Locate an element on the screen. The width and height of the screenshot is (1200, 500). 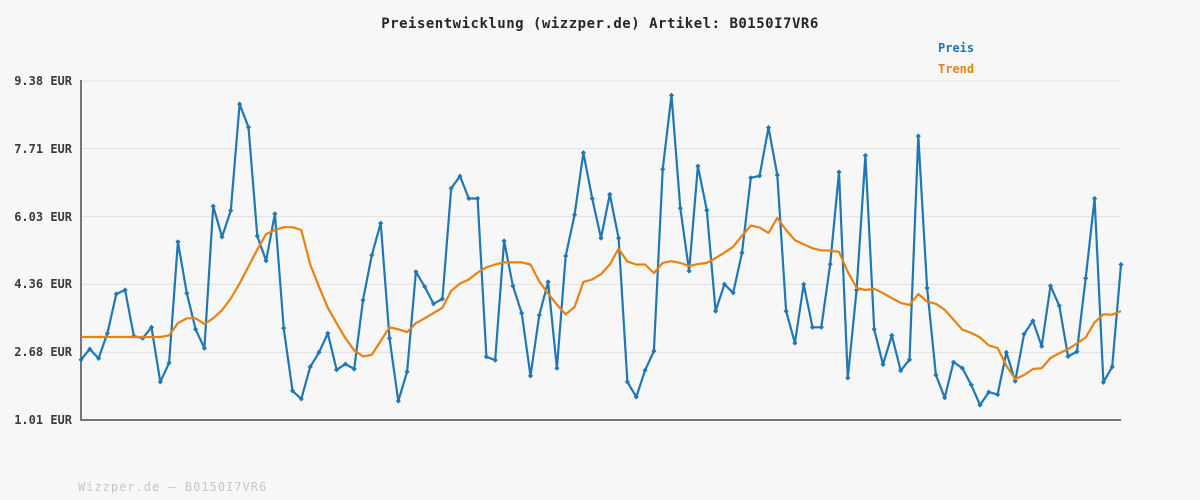
legend-item-preis: Preis is located at coordinates (956, 48).